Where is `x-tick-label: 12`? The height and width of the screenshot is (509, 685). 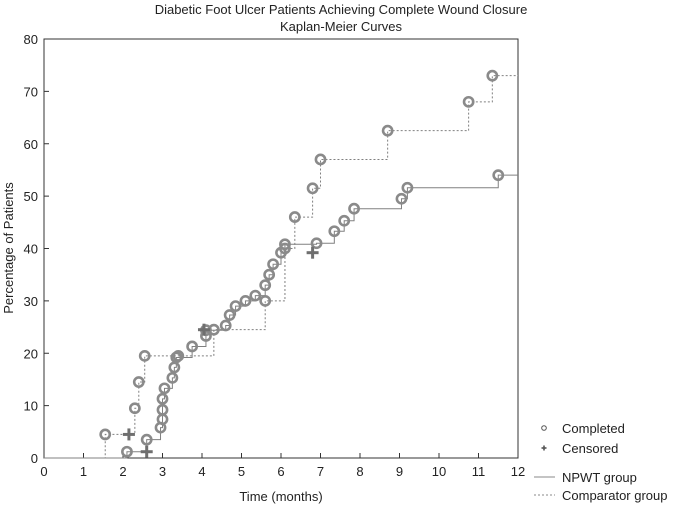
x-tick-label: 12 is located at coordinates (518, 471).